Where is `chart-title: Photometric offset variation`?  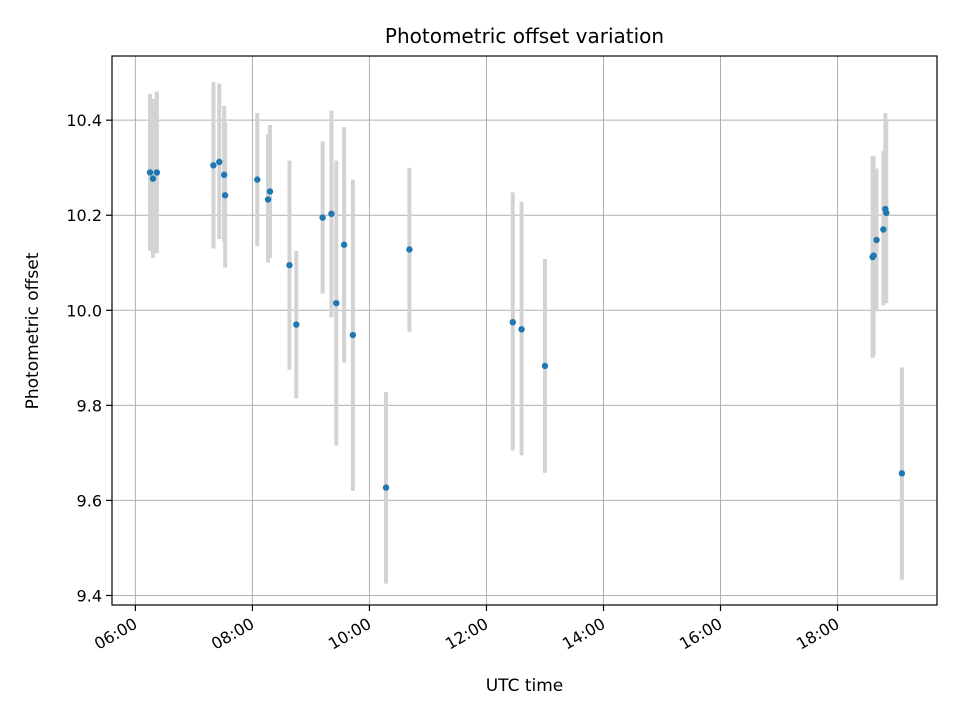
chart-title: Photometric offset variation is located at coordinates (524, 36).